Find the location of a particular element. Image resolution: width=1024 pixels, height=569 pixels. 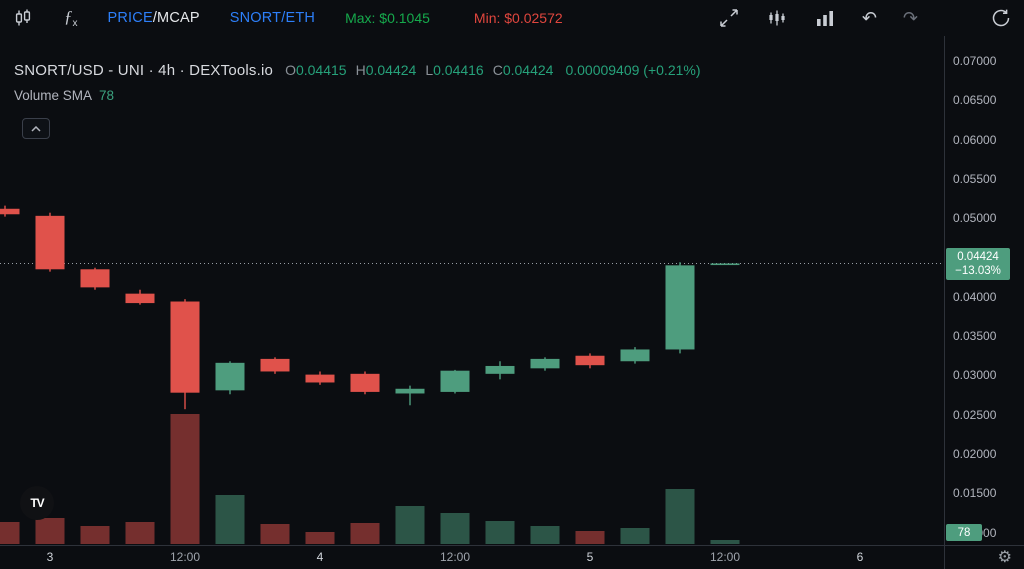

tab-mcap-label: /MCAP is located at coordinates (176, 18).